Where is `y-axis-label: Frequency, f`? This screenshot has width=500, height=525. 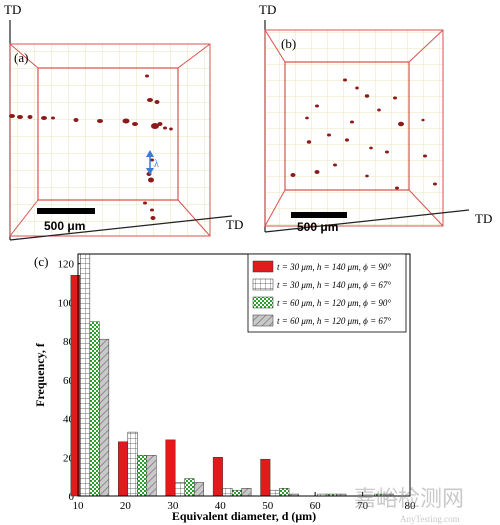 y-axis-label: Frequency, f is located at coordinates (40, 374).